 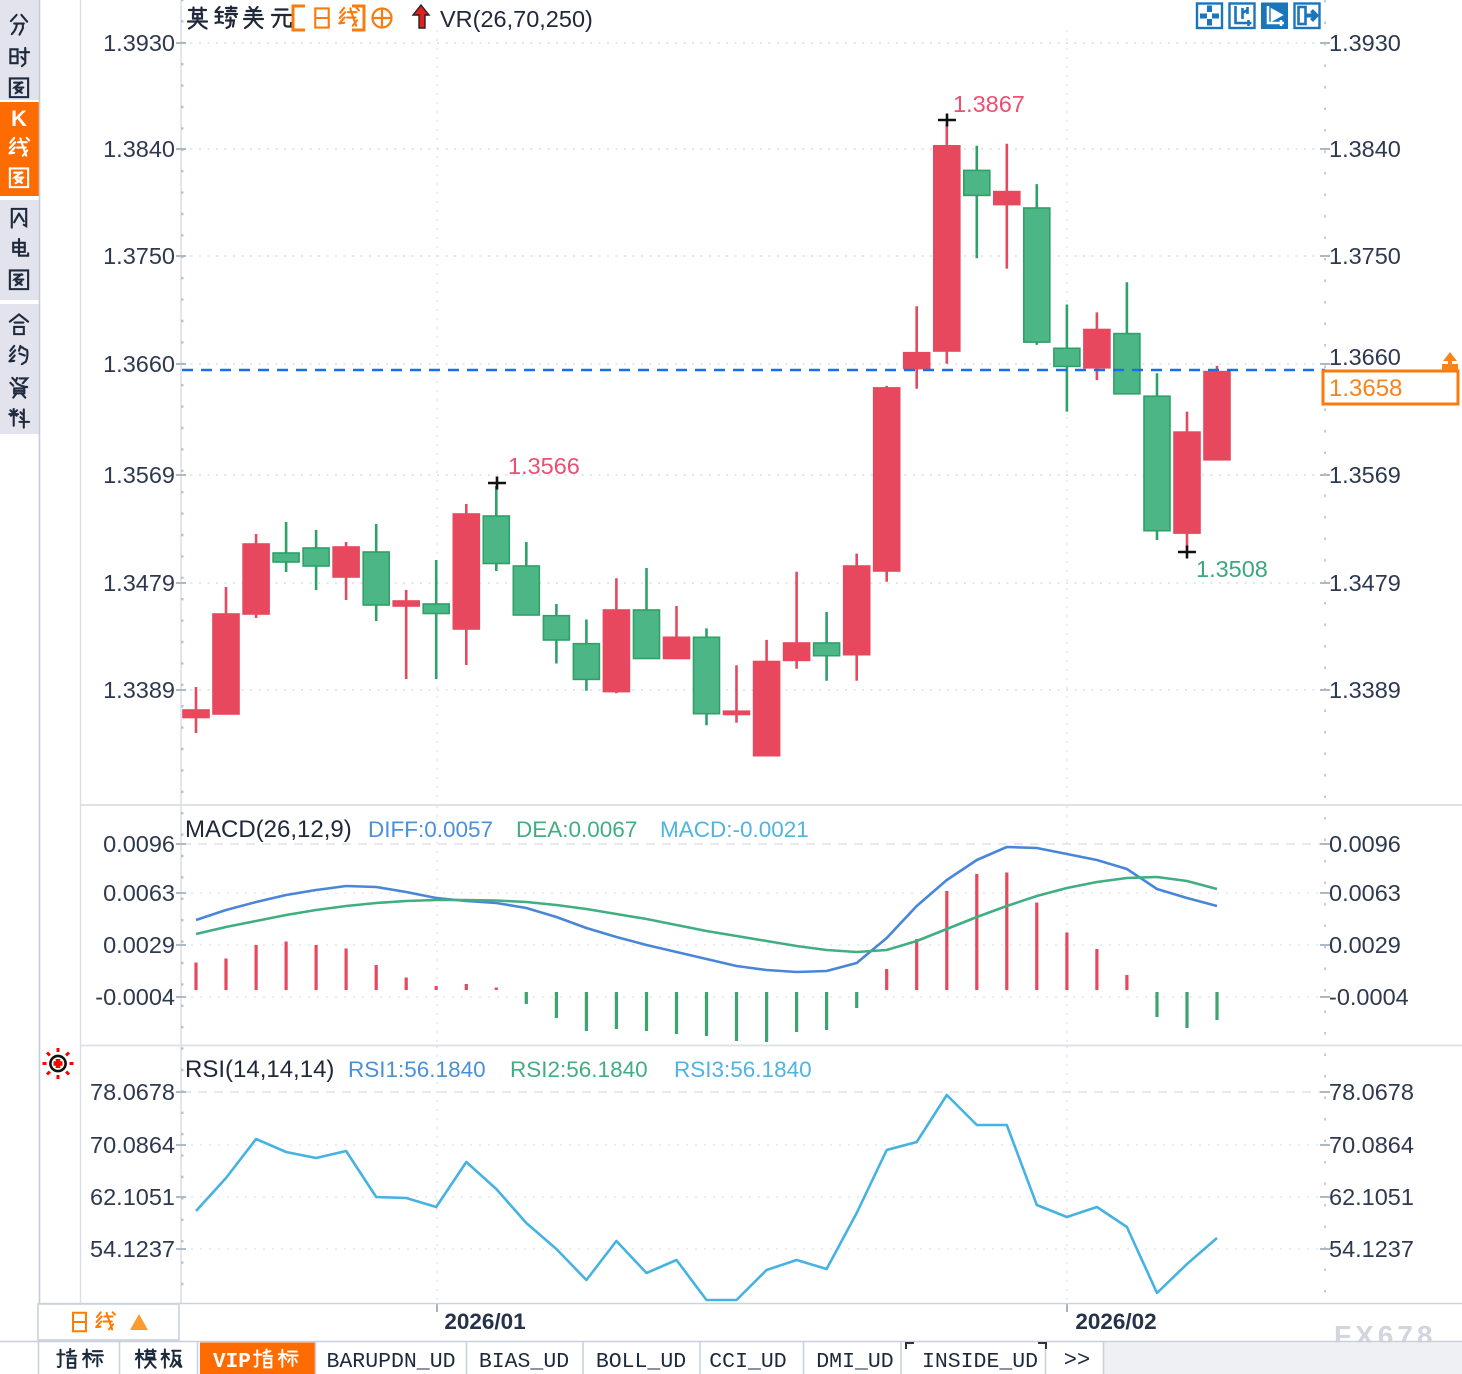 What do you see at coordinates (390, 1362) in the screenshot?
I see `svg-text: BARUPDN_UD` at bounding box center [390, 1362].